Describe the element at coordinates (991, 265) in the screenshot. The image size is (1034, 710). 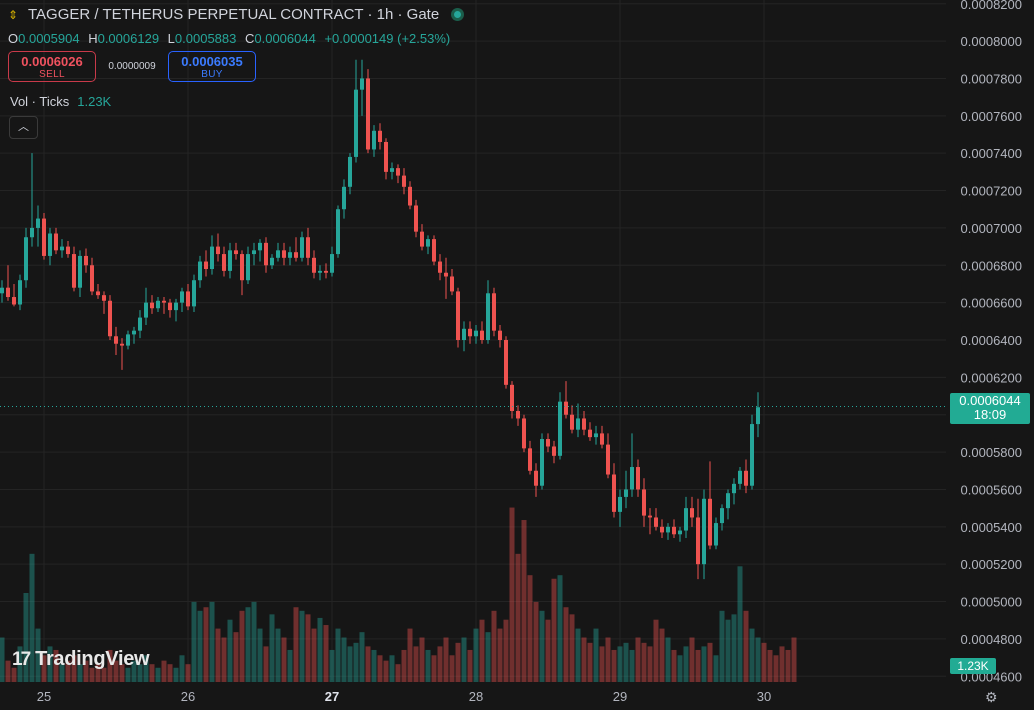
I see `price-tick-label: 0.0006800` at that location.